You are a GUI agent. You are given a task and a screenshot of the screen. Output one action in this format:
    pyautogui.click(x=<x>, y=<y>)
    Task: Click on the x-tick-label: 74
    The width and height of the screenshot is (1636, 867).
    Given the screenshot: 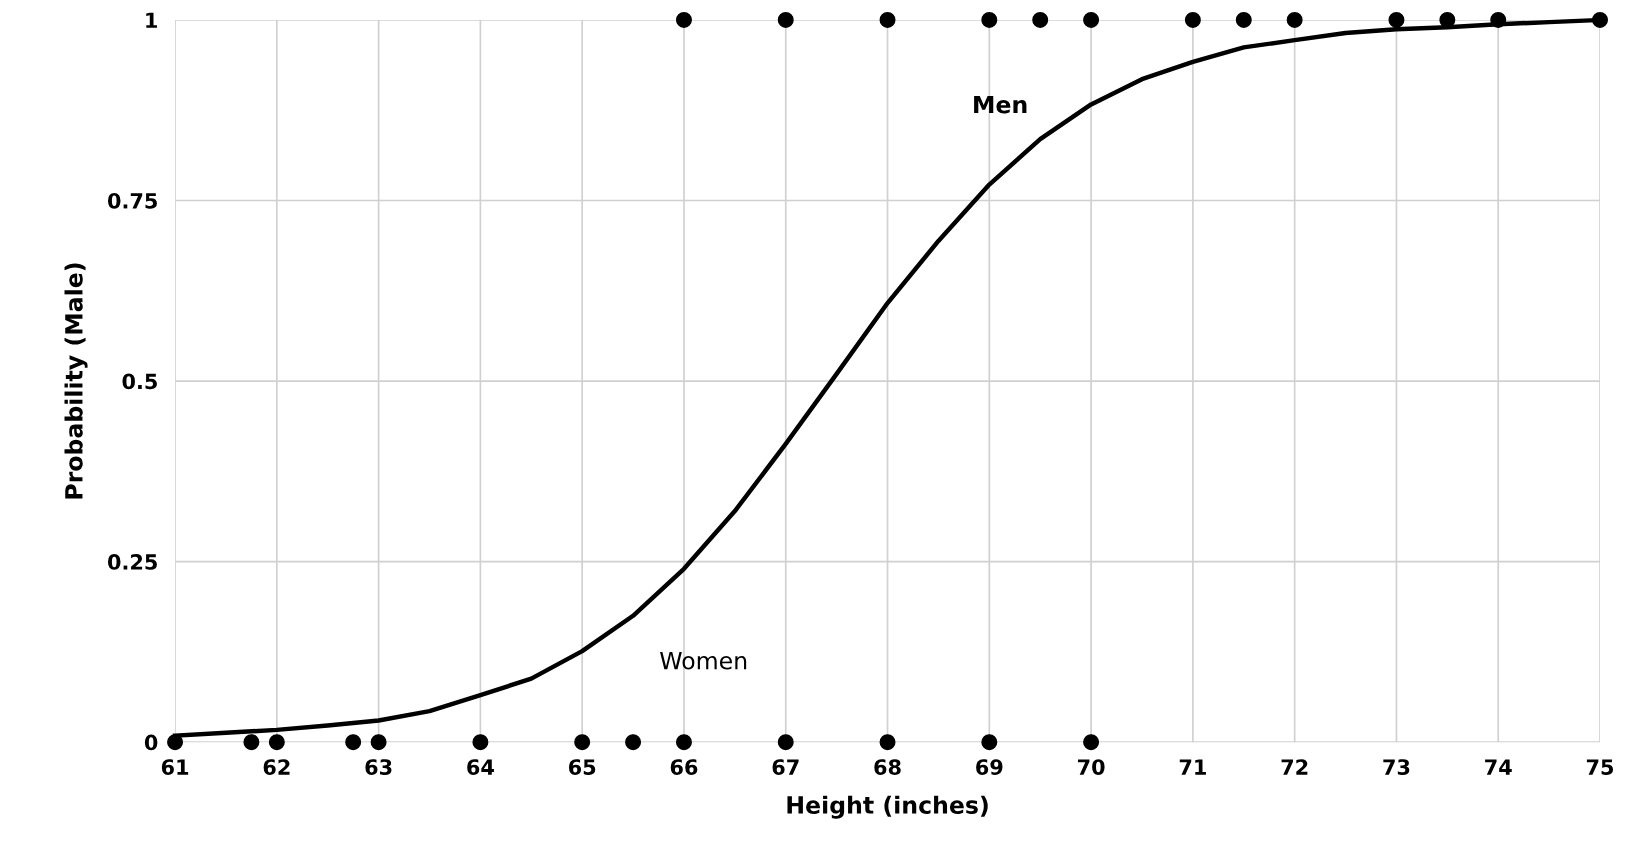 What is the action you would take?
    pyautogui.click(x=1498, y=767)
    